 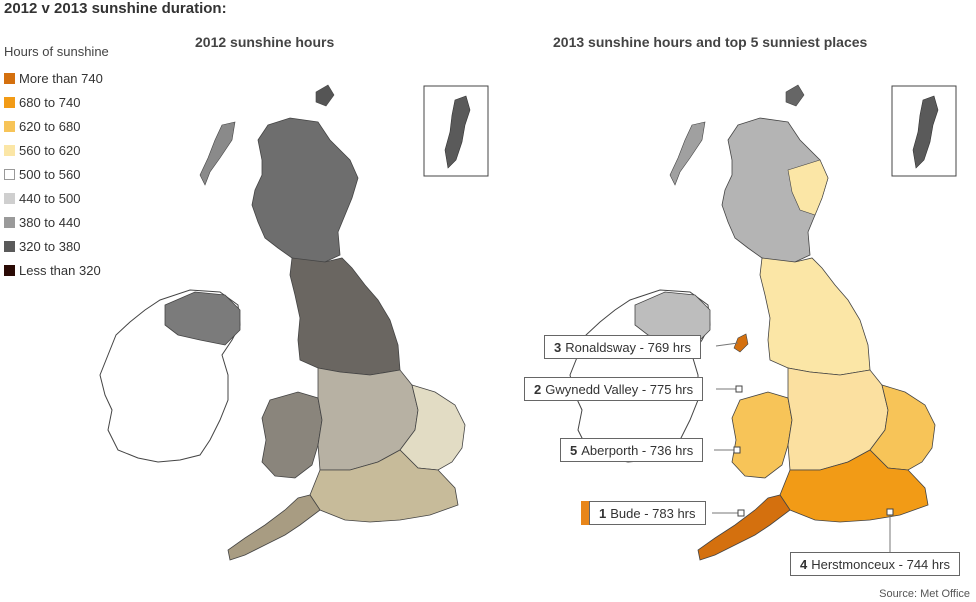 What do you see at coordinates (217, 153) in the screenshot?
I see `map-2012-western-isles` at bounding box center [217, 153].